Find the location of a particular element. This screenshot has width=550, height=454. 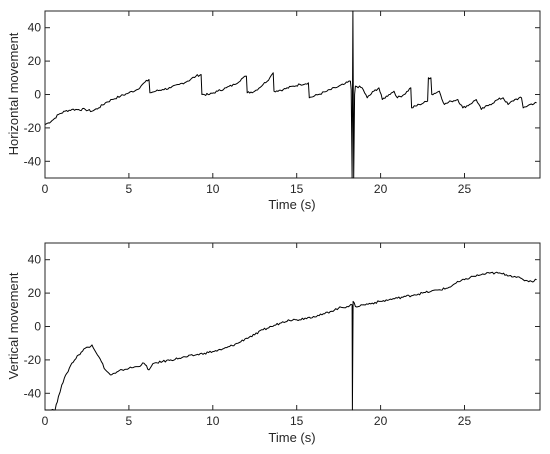

horizontal-x-axis-title: Time (s) is located at coordinates (291, 204).